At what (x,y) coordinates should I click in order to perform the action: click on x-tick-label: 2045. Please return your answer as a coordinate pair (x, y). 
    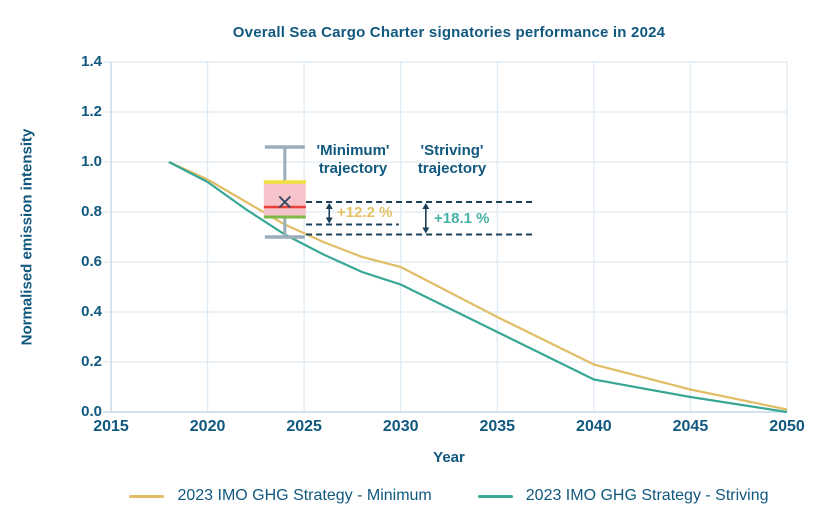
    Looking at the image, I should click on (690, 426).